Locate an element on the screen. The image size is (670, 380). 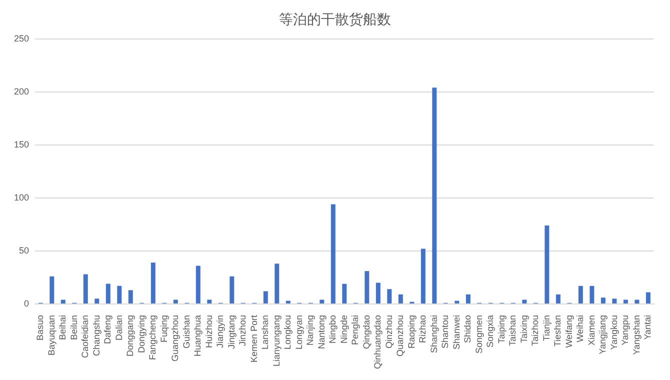
x-tick-label: Fangcheng is located at coordinates (153, 337).